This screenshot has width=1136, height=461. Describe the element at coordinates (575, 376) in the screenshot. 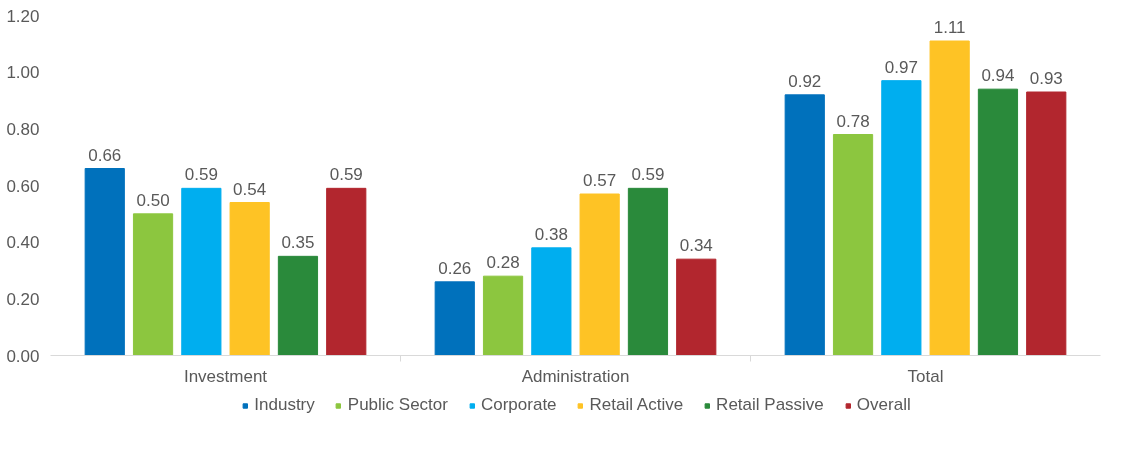

I see `x-tick-label: Administration` at that location.